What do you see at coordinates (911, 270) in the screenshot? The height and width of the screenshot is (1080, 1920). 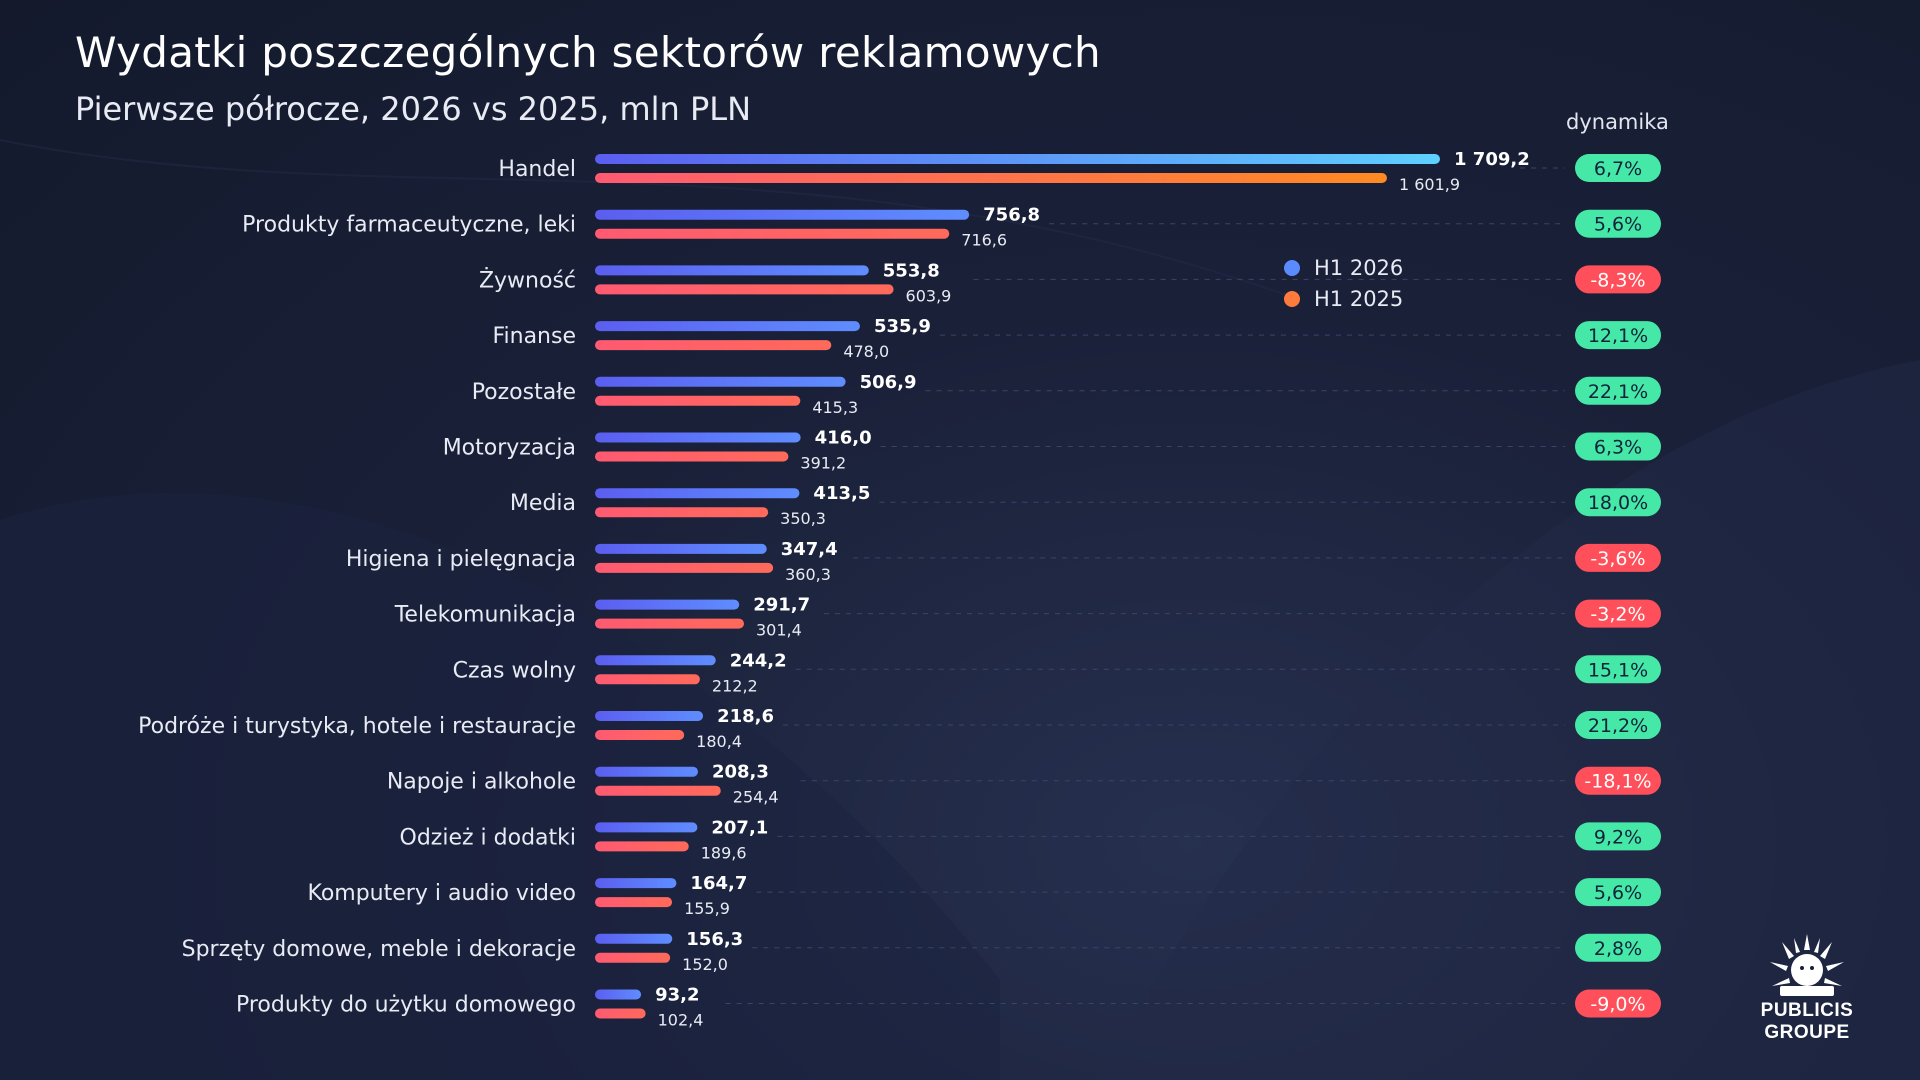 I see `value-label-2026: 553,8` at bounding box center [911, 270].